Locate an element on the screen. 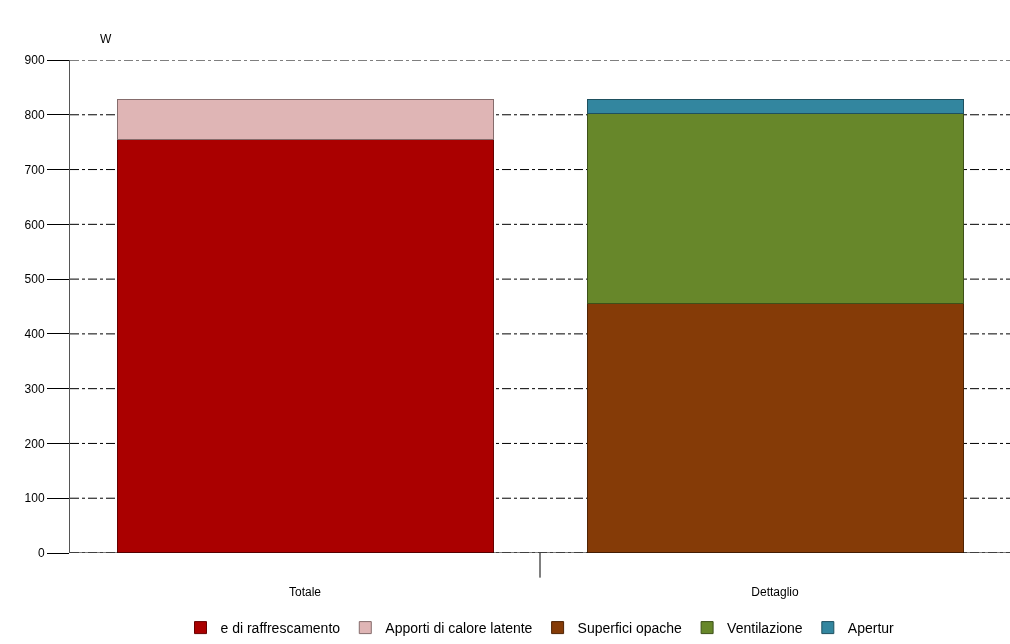 The width and height of the screenshot is (1010, 644). x-tick-label: Totale is located at coordinates (305, 592).